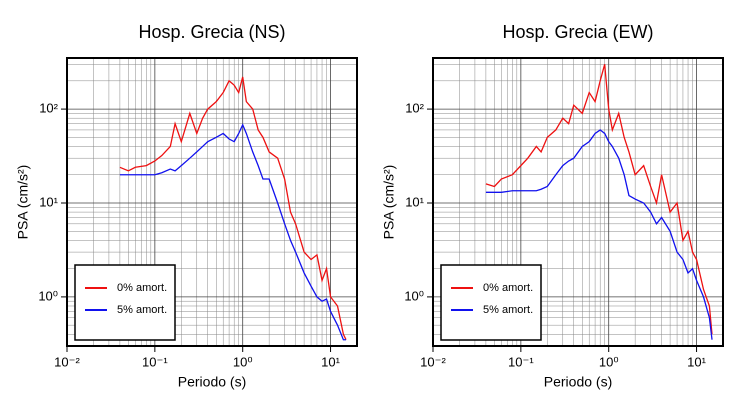 The height and width of the screenshot is (400, 730). Describe the element at coordinates (211, 32) in the screenshot. I see `chart-title: Hosp. Grecia (NS)` at that location.